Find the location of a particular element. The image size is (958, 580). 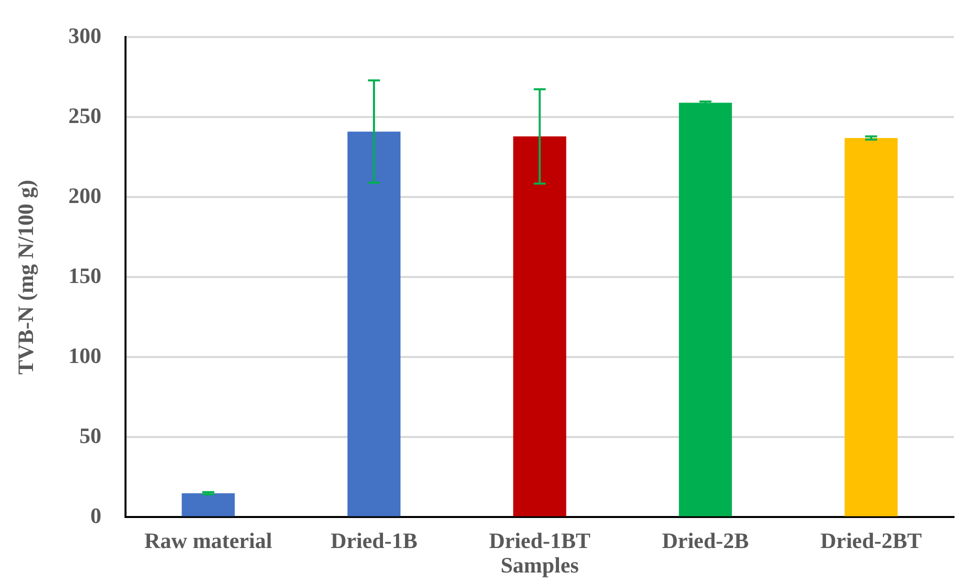

y-tick-label: 150 is located at coordinates (85, 275).